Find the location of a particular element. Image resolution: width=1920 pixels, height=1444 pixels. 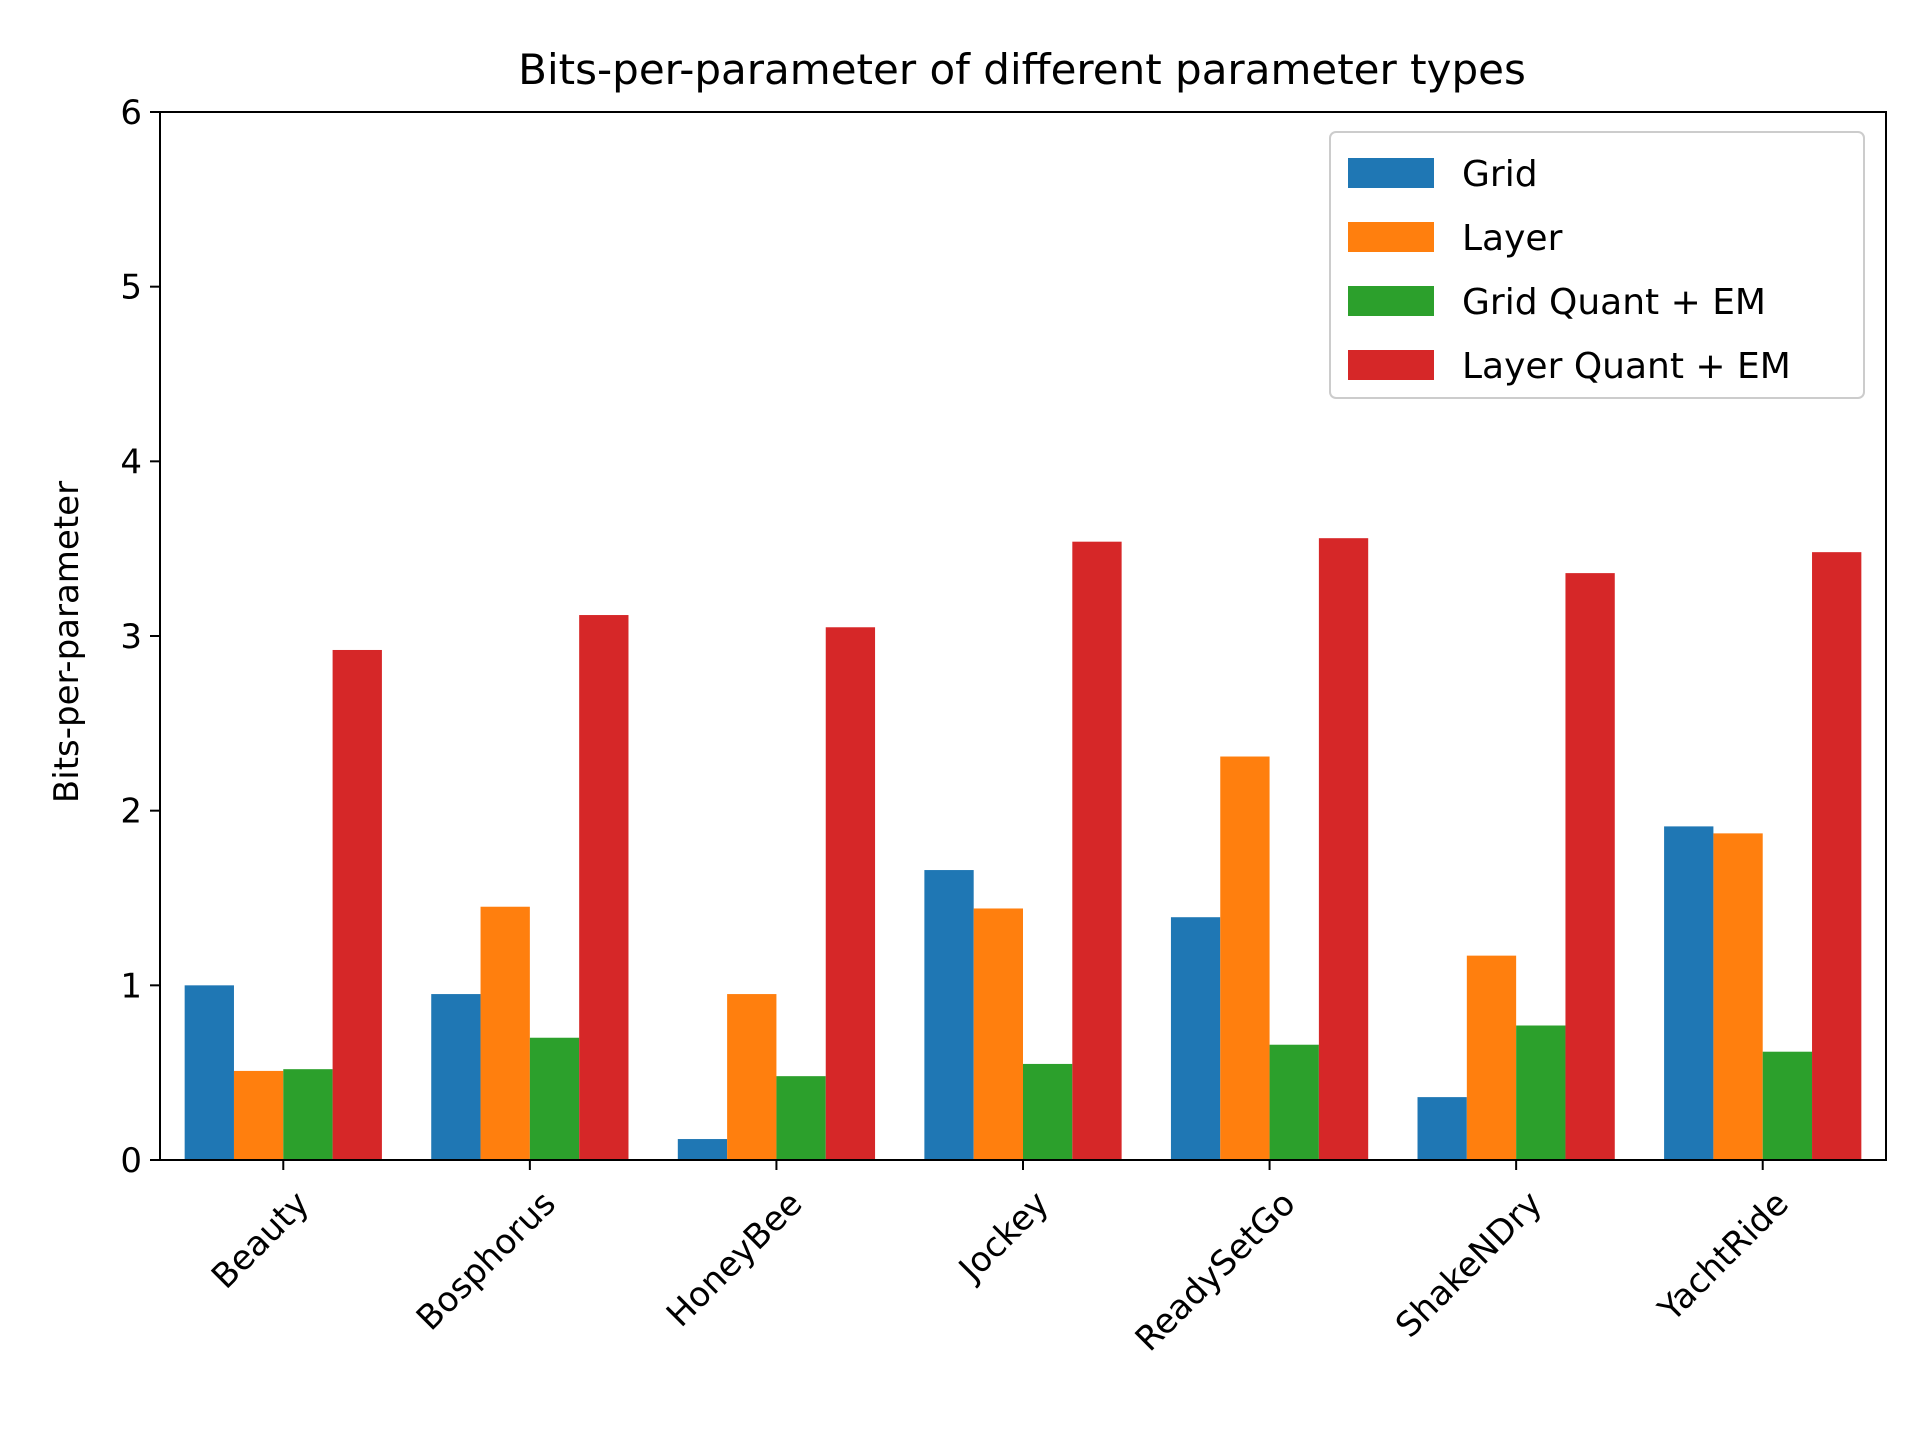

bar-layer-jockey is located at coordinates (998, 1034).